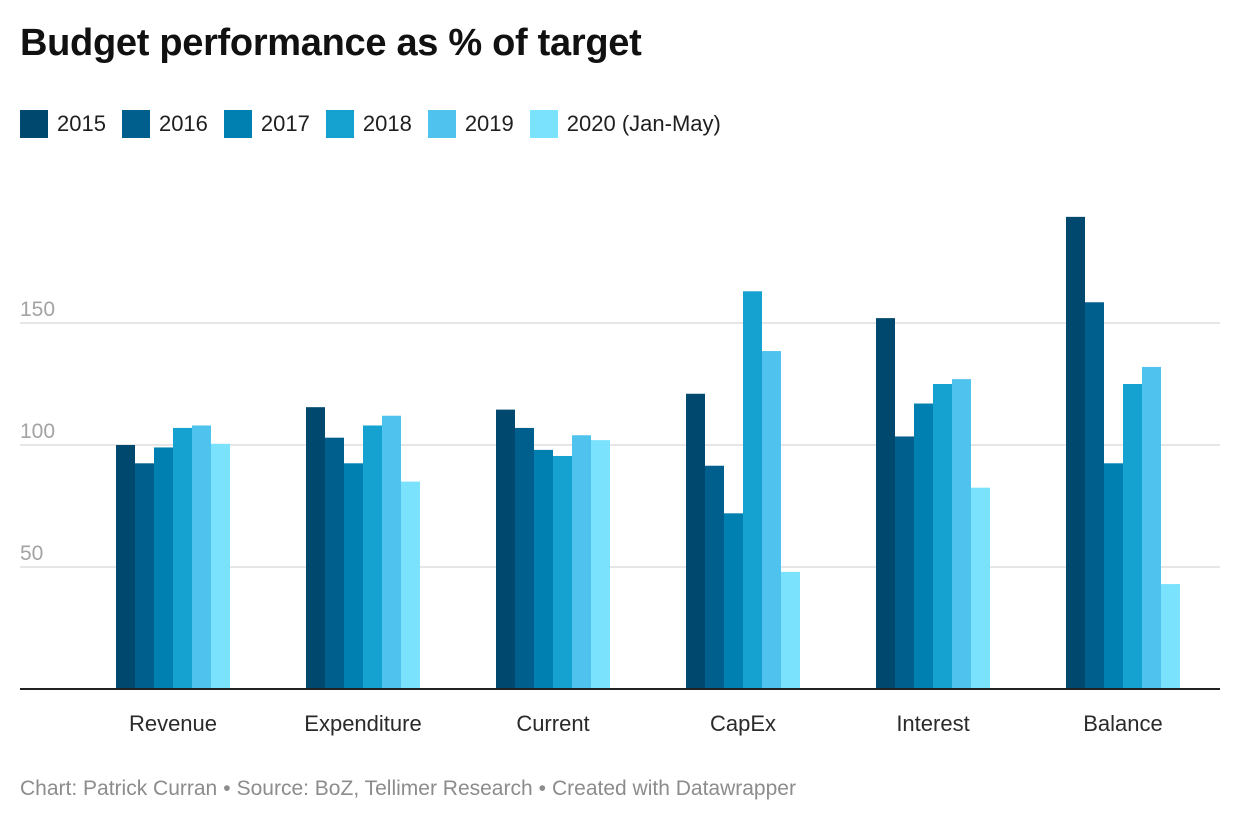  Describe the element at coordinates (391, 552) in the screenshot. I see `bar-expenditure-2019` at that location.